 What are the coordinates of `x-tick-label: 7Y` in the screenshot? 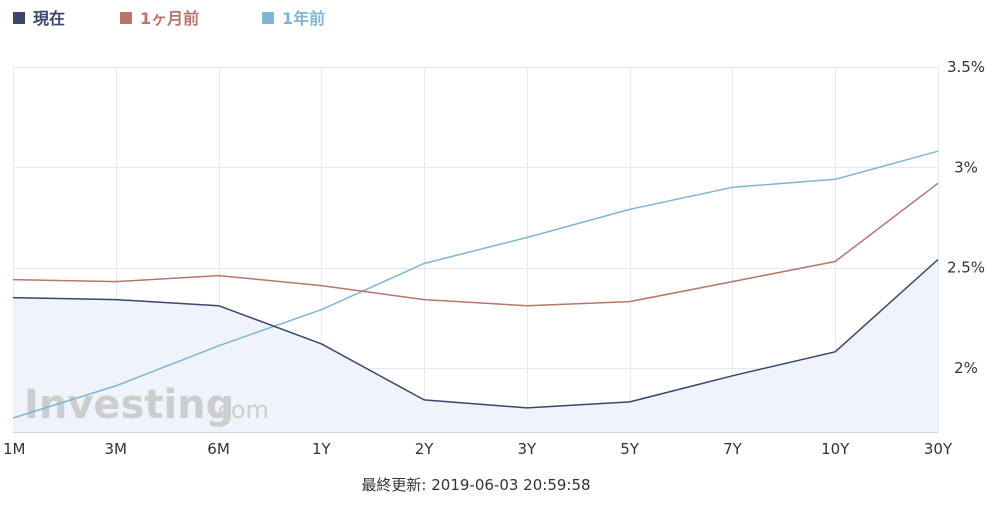 It's located at (733, 449).